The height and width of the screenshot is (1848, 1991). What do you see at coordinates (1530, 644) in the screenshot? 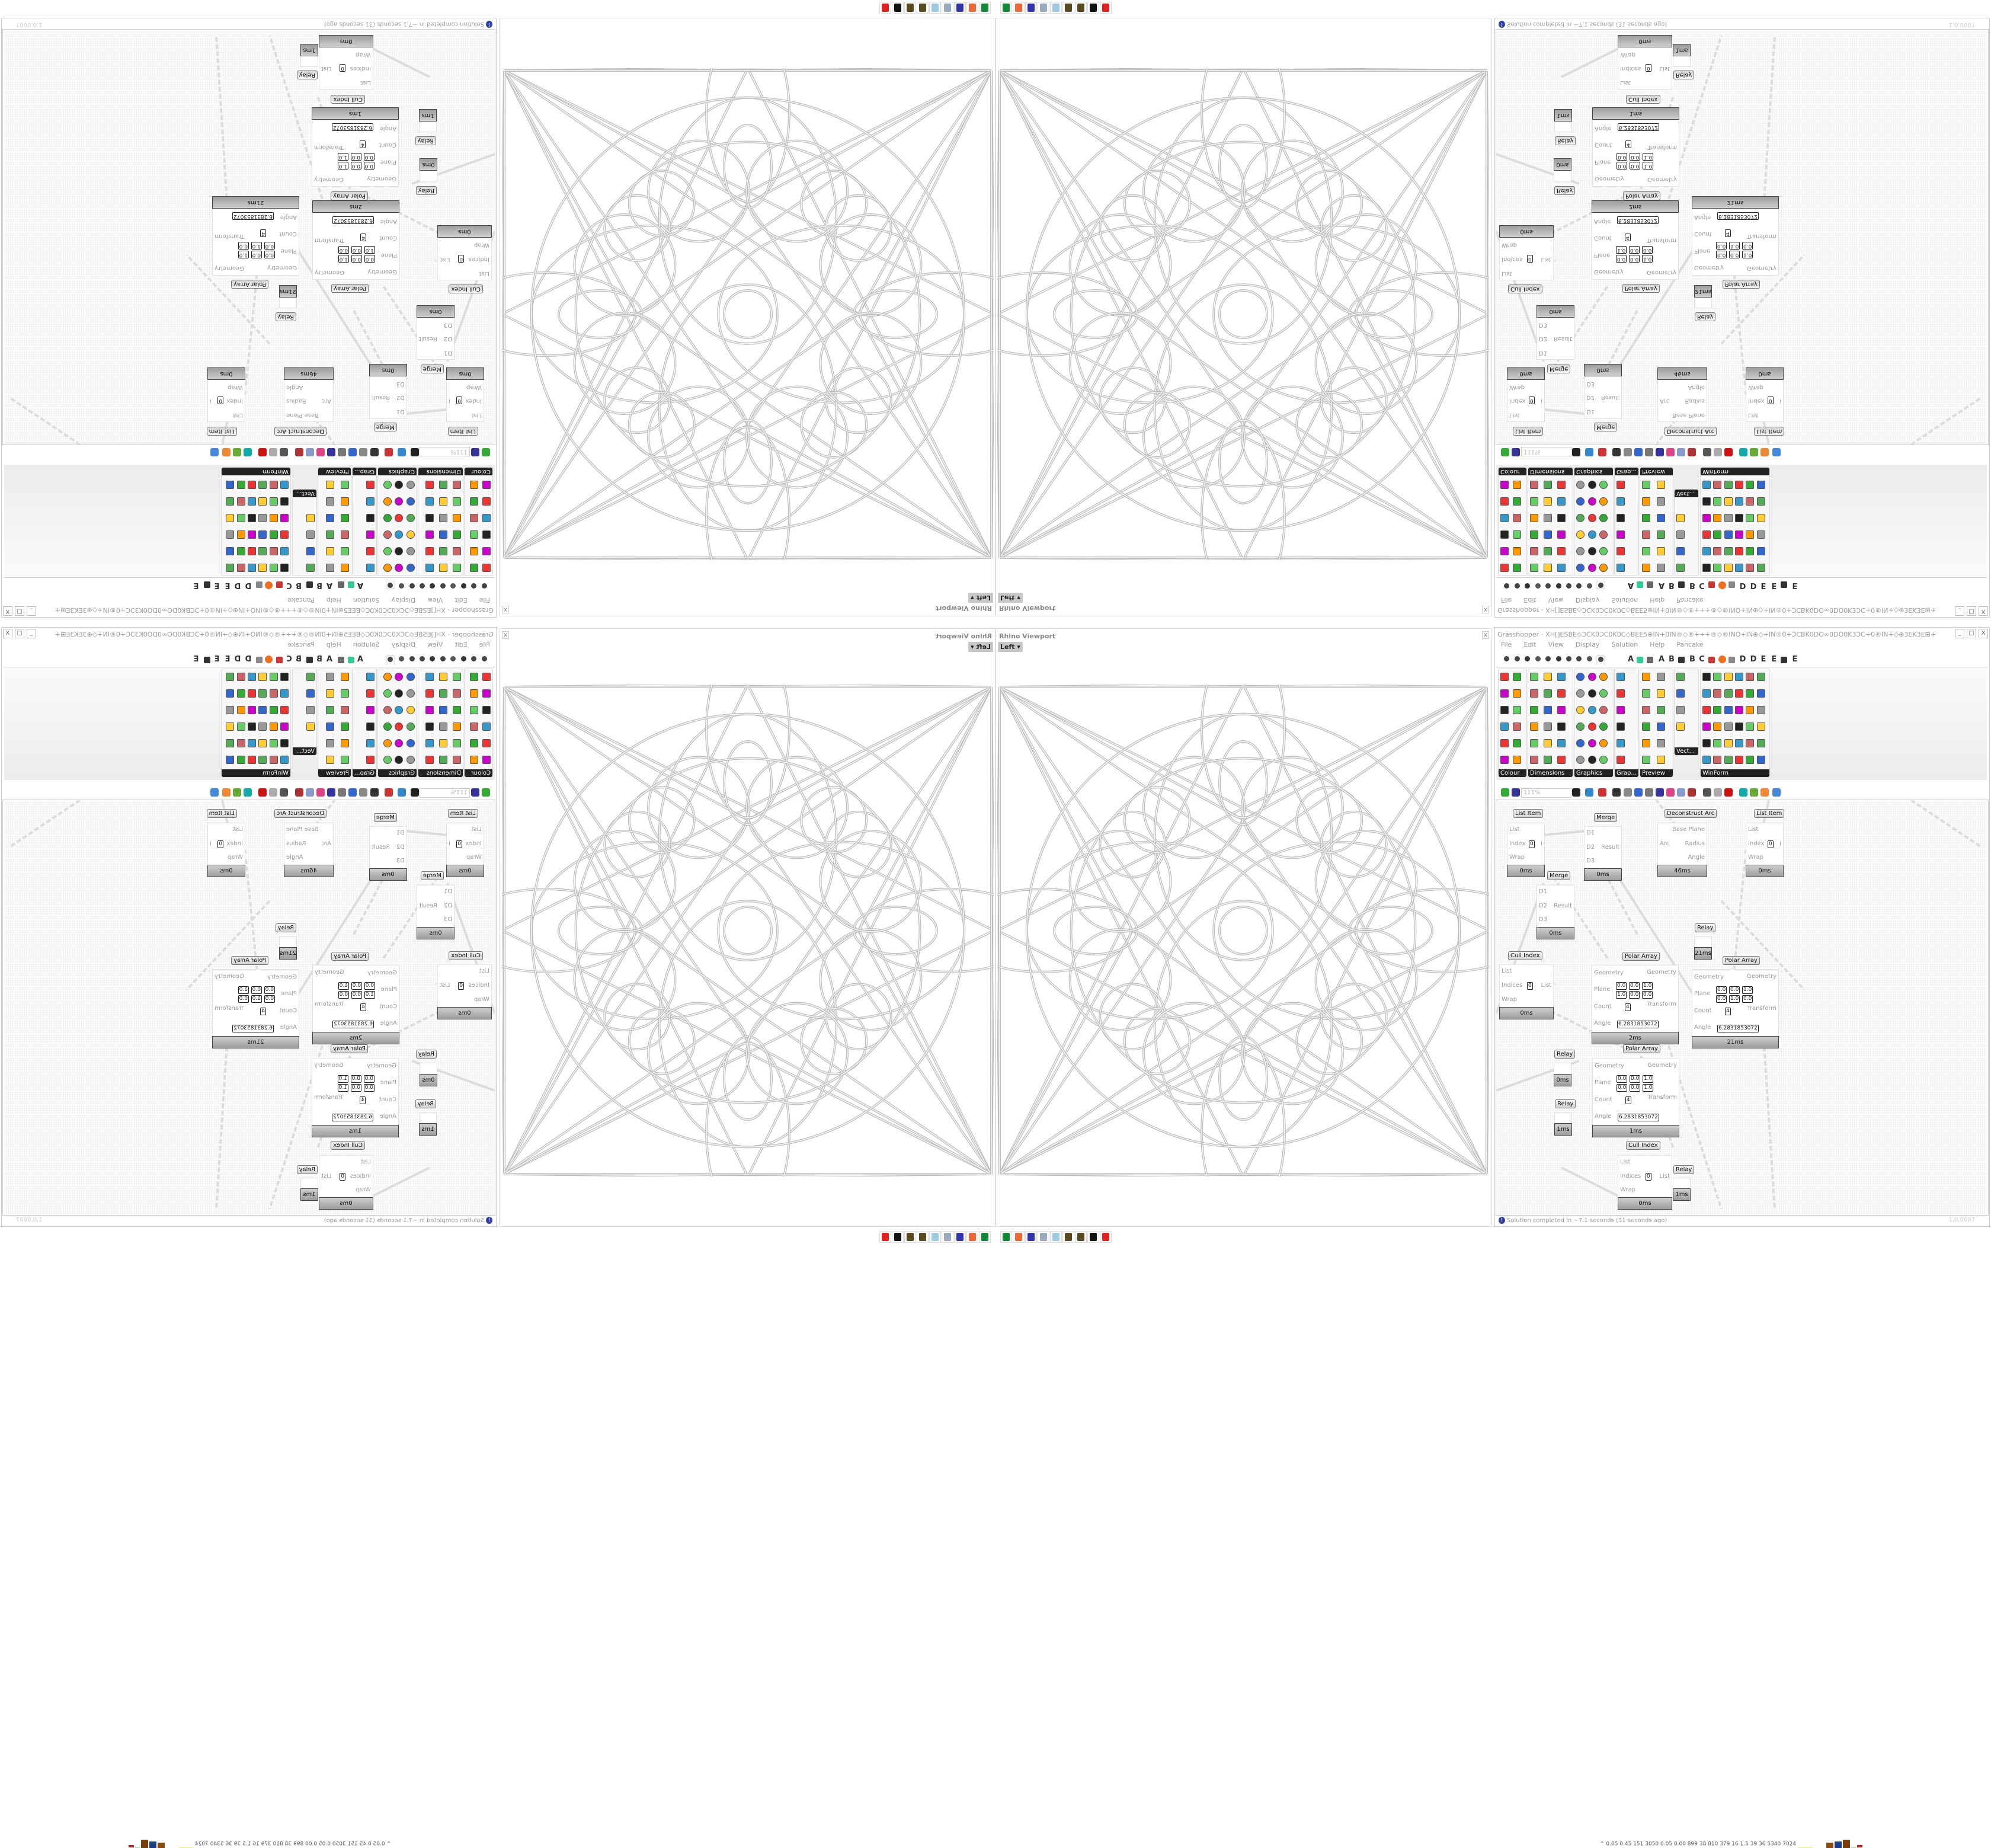
I see `menu-edit: Edit` at bounding box center [1530, 644].